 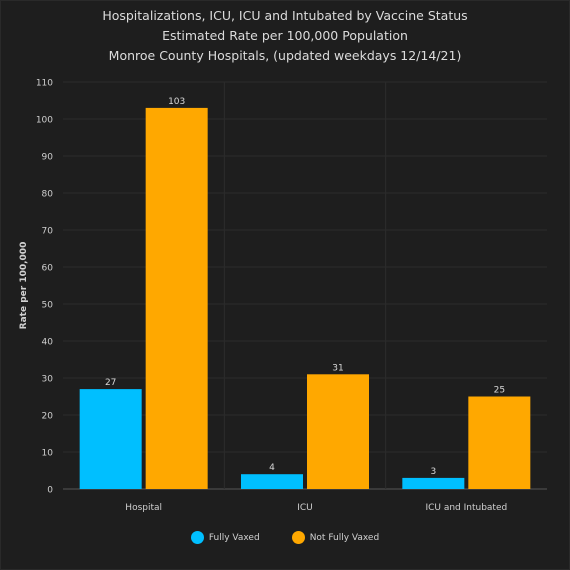 What do you see at coordinates (48, 454) in the screenshot?
I see `y-tick-label: 10` at bounding box center [48, 454].